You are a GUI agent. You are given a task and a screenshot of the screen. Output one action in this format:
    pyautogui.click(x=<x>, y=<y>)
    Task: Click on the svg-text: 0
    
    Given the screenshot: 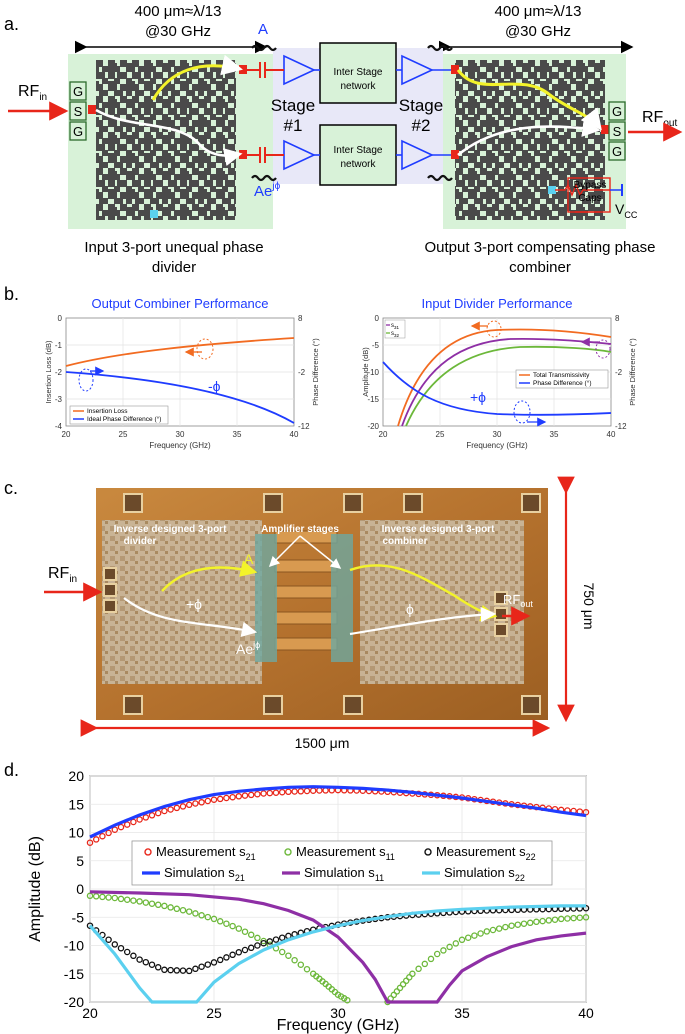 What is the action you would take?
    pyautogui.click(x=377, y=318)
    